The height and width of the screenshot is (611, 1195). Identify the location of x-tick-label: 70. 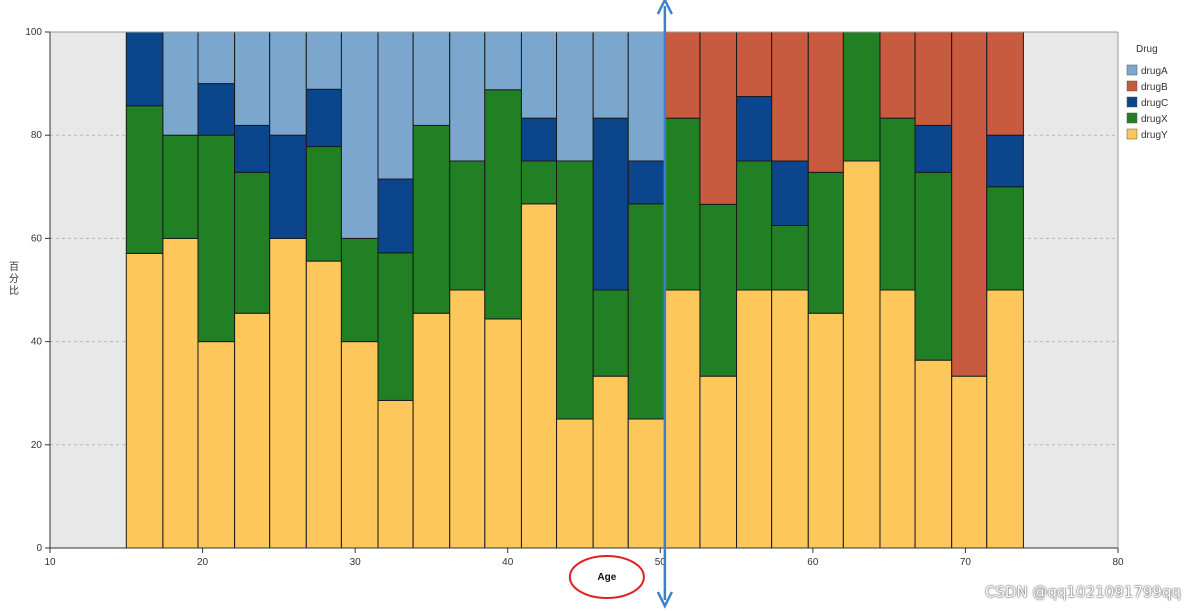
(966, 562).